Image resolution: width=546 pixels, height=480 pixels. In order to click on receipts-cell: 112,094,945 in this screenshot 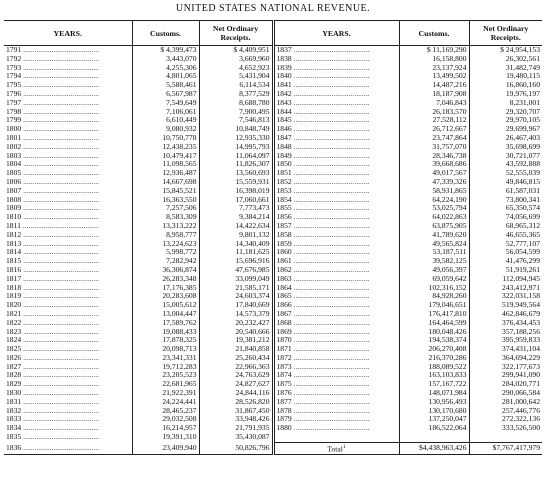, I will do `click(505, 279)`.